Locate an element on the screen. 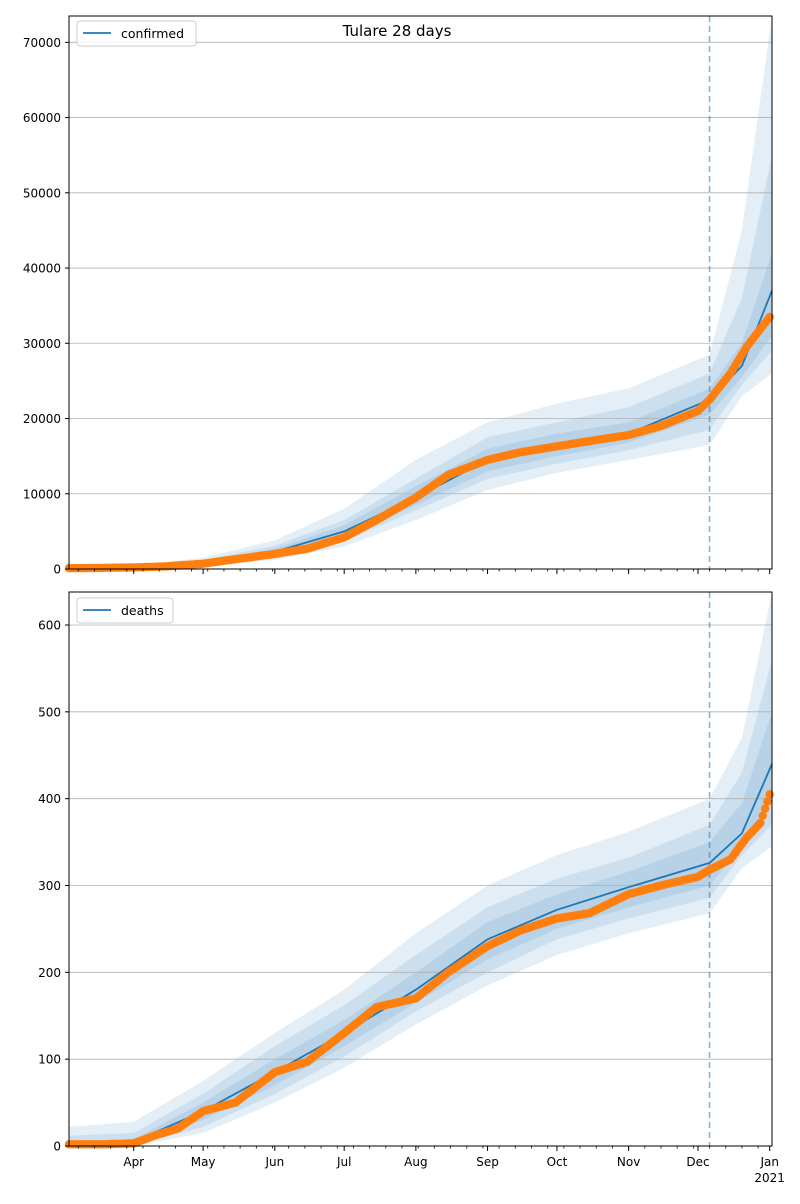 This screenshot has height=1204, width=800. y-tick-label: 600 is located at coordinates (49, 625).